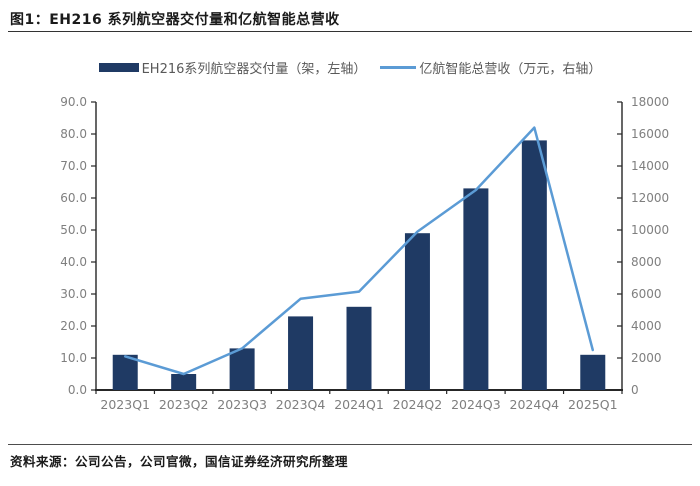 Image resolution: width=700 pixels, height=486 pixels. Describe the element at coordinates (398, 67) in the screenshot. I see `line-series-swatch-icon` at that location.